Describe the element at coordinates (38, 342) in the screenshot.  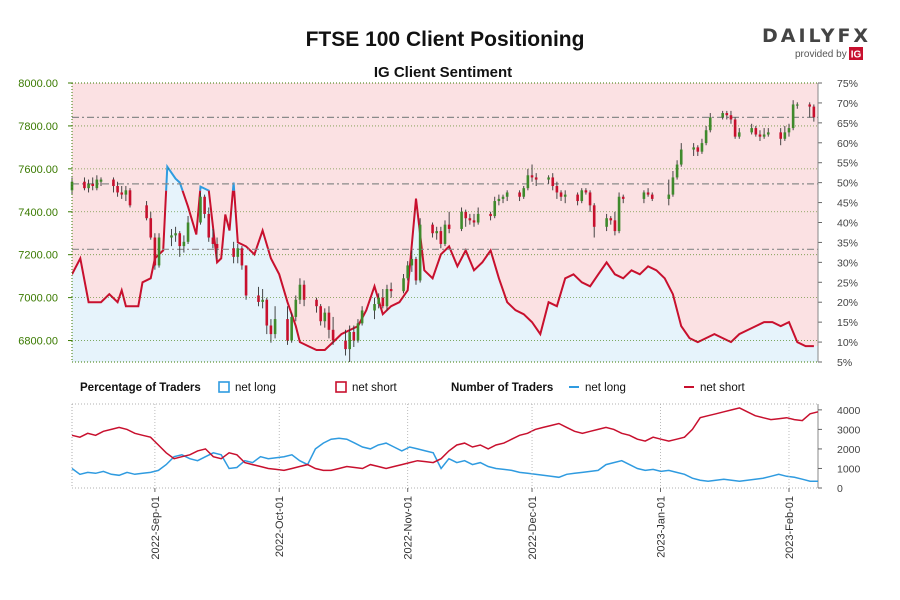
I see `price-tick-label: 6800.00` at that location.